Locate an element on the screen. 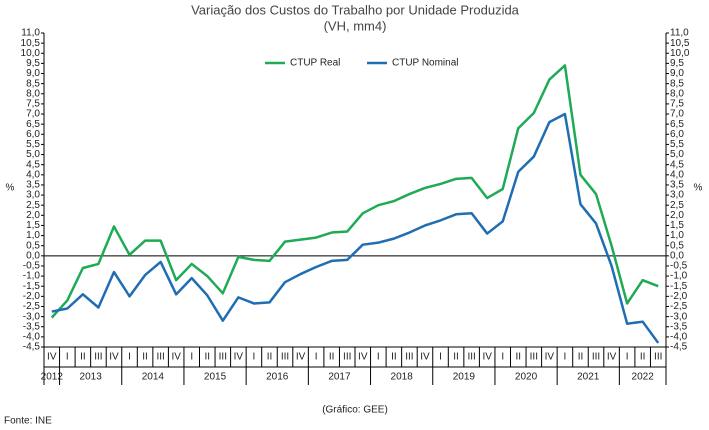 This screenshot has height=430, width=709. year-label: 2019 is located at coordinates (464, 377).